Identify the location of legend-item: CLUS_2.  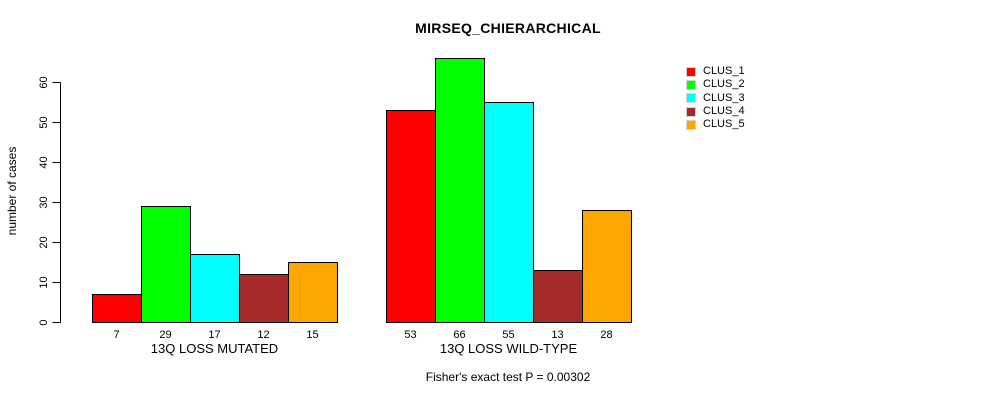
(715, 84).